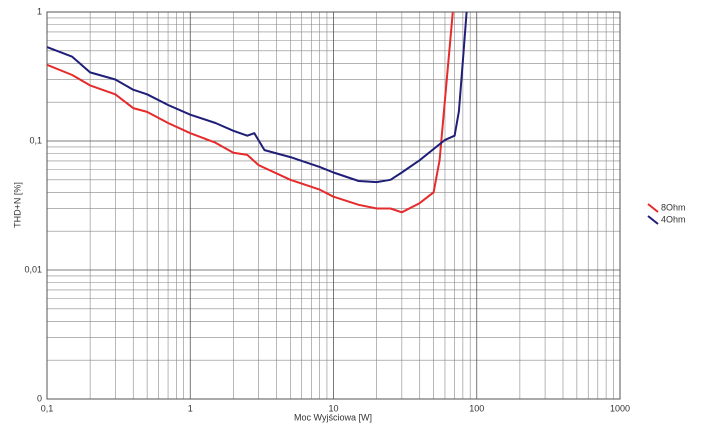 This screenshot has height=438, width=705. What do you see at coordinates (620, 408) in the screenshot?
I see `x-tick-label: 1000` at bounding box center [620, 408].